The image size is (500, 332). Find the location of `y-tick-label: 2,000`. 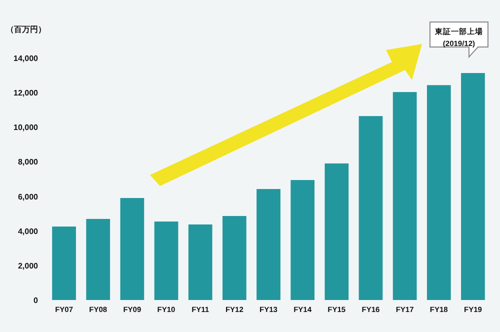

y-tick-label: 2,000 is located at coordinates (28, 265).